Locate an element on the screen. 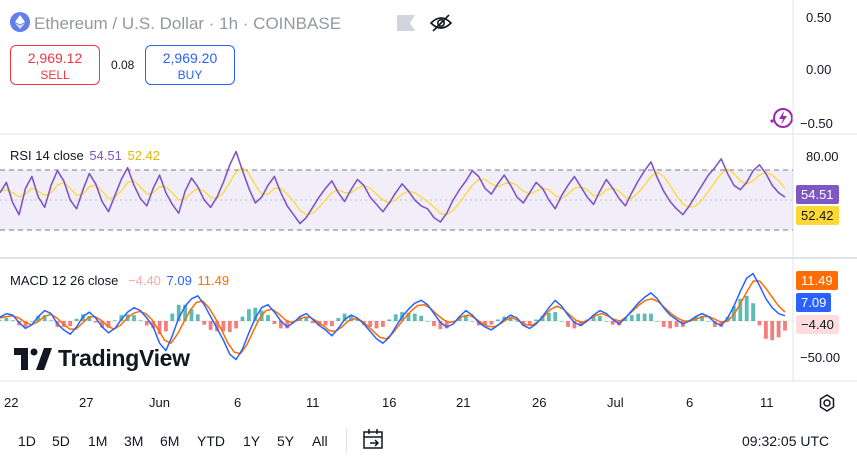 This screenshot has width=857, height=467. rsi-ma-price-tag: 52.42 is located at coordinates (817, 215).